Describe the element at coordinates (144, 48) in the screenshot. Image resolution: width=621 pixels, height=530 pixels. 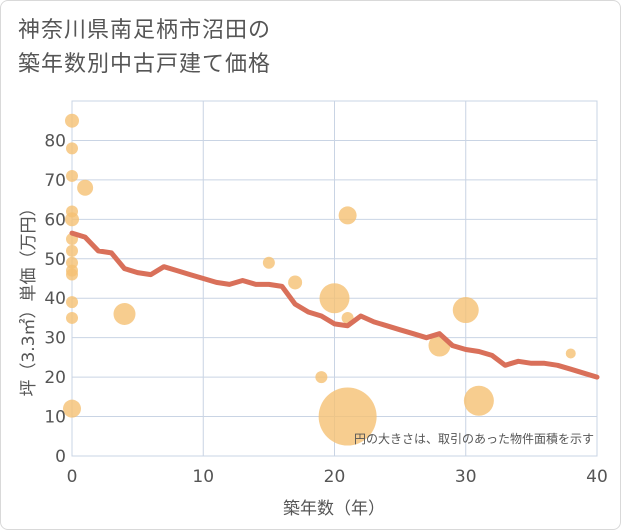
I see `chart-title: 神奈川県南足柄市沼田の 築年数別中古戸建て価格` at that location.